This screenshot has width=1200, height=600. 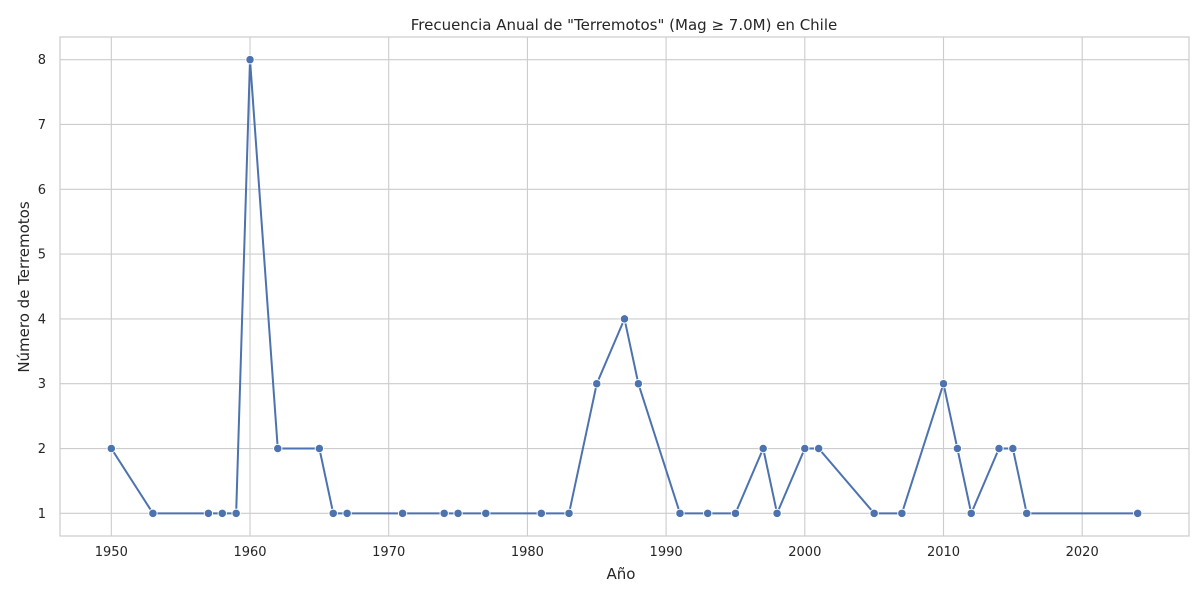 I want to click on y-tick-label: 8, so click(x=42, y=60).